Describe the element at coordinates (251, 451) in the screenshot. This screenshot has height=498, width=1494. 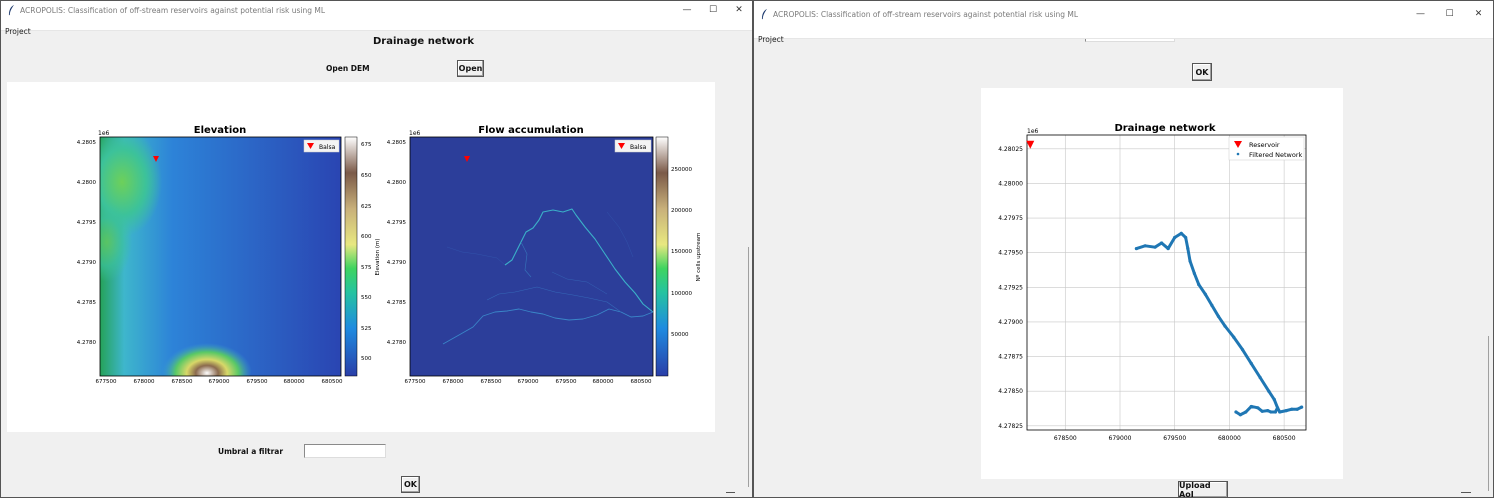
I see `threshold-label: Umbral a filtrar` at that location.